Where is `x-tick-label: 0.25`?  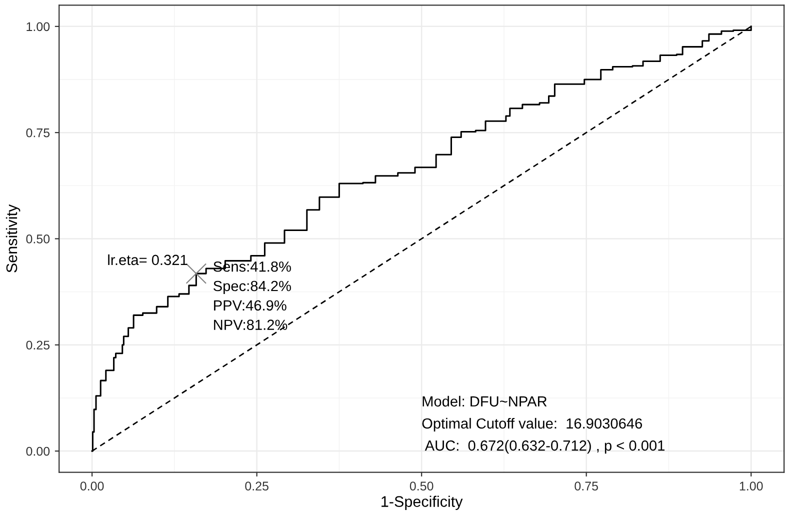 x-tick-label: 0.25 is located at coordinates (256, 486).